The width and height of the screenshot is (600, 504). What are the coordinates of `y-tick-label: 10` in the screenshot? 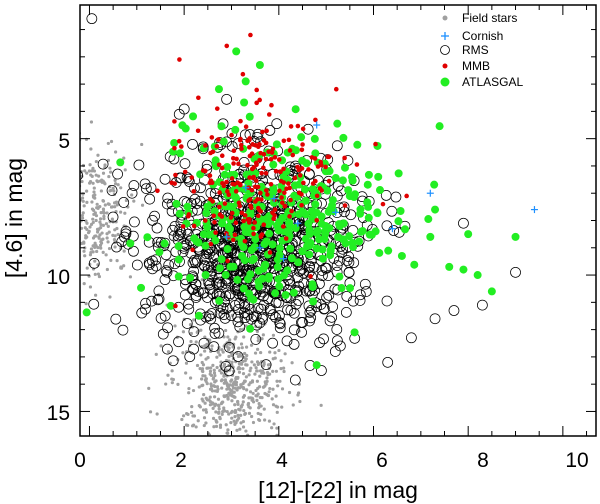 It's located at (58, 277).